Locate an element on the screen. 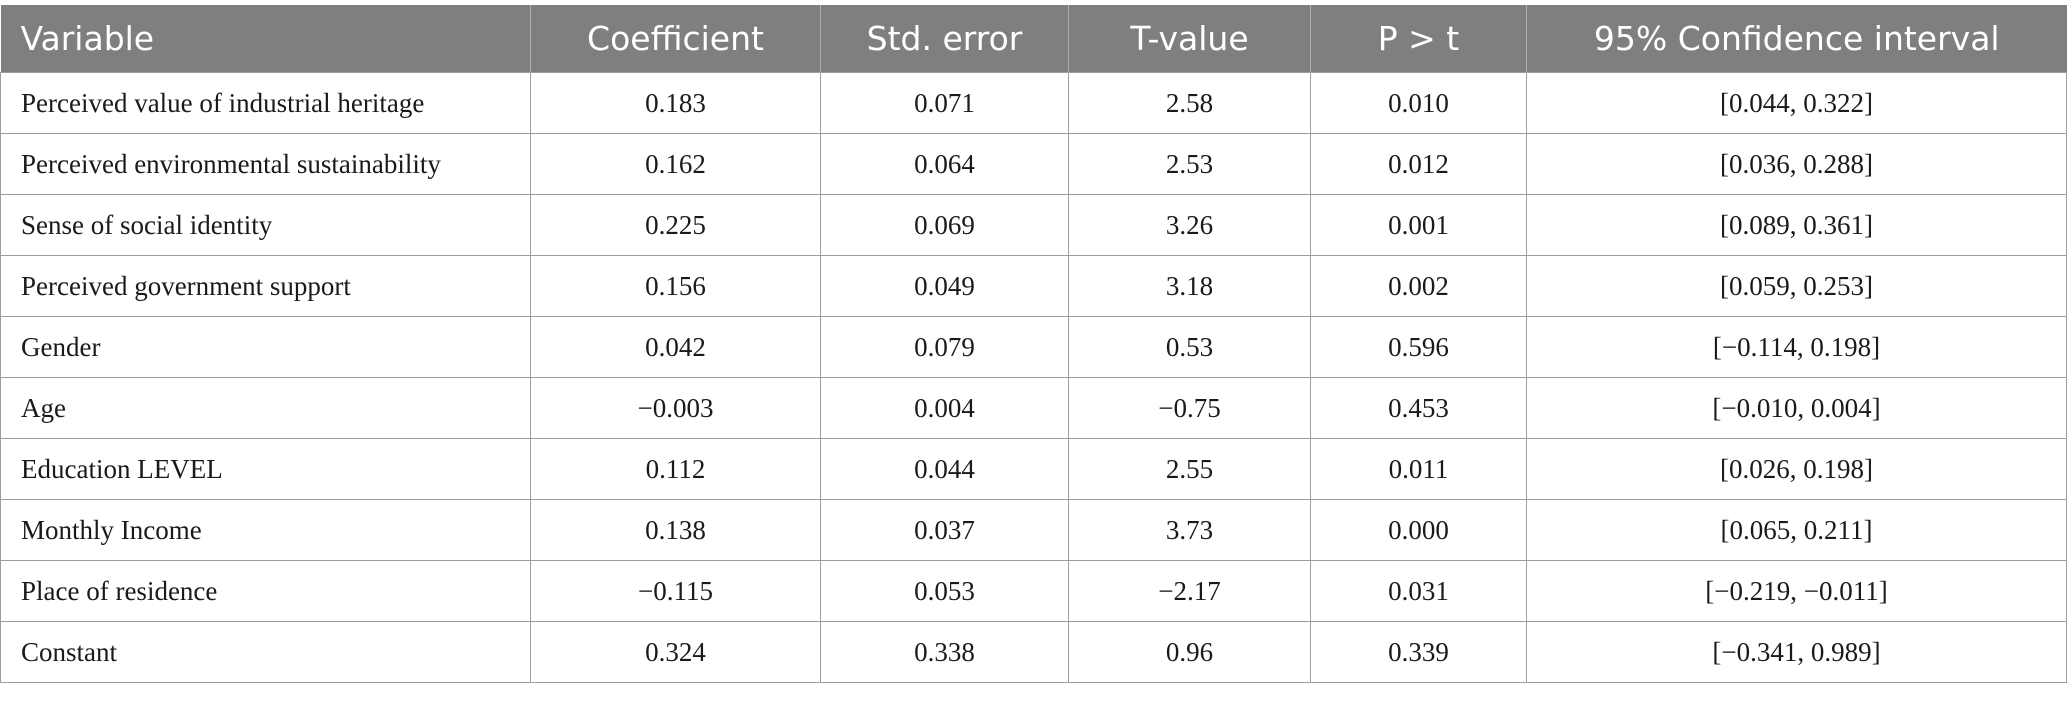 The height and width of the screenshot is (708, 2067). cell-coefficient: 0.162 is located at coordinates (675, 164).